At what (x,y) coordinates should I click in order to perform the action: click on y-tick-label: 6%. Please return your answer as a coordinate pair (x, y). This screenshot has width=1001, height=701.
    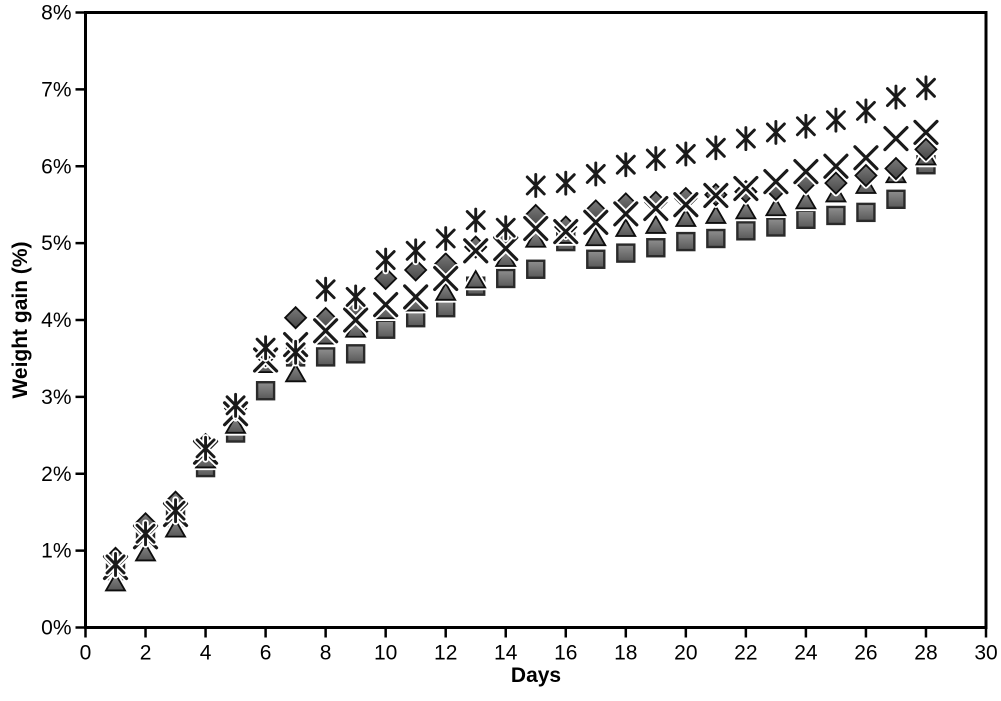
    Looking at the image, I should click on (56, 166).